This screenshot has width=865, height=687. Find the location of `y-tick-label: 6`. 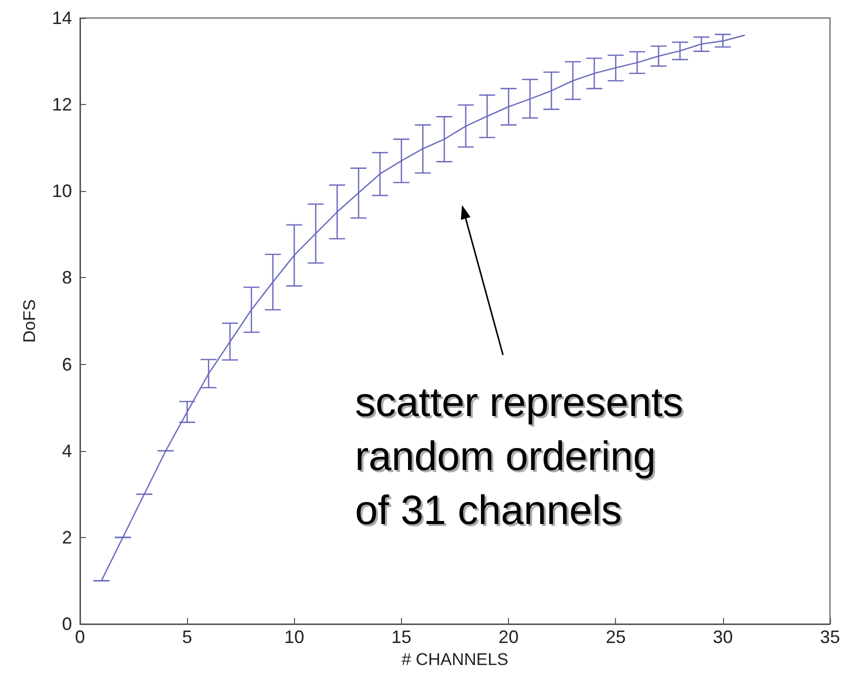

y-tick-label: 6 is located at coordinates (67, 364).